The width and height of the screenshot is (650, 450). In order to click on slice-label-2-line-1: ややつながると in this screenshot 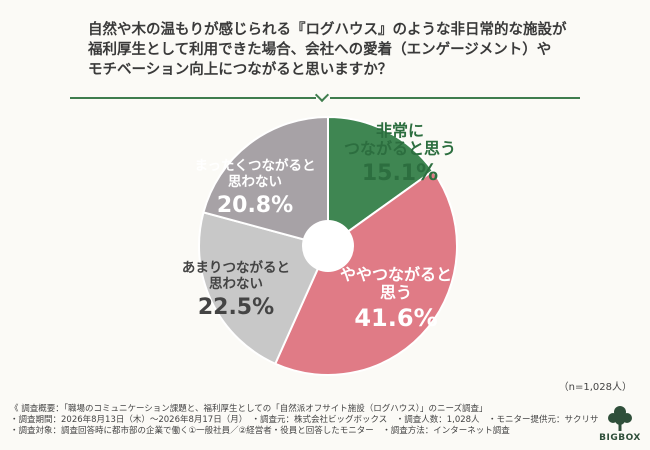, I will do `click(396, 274)`.